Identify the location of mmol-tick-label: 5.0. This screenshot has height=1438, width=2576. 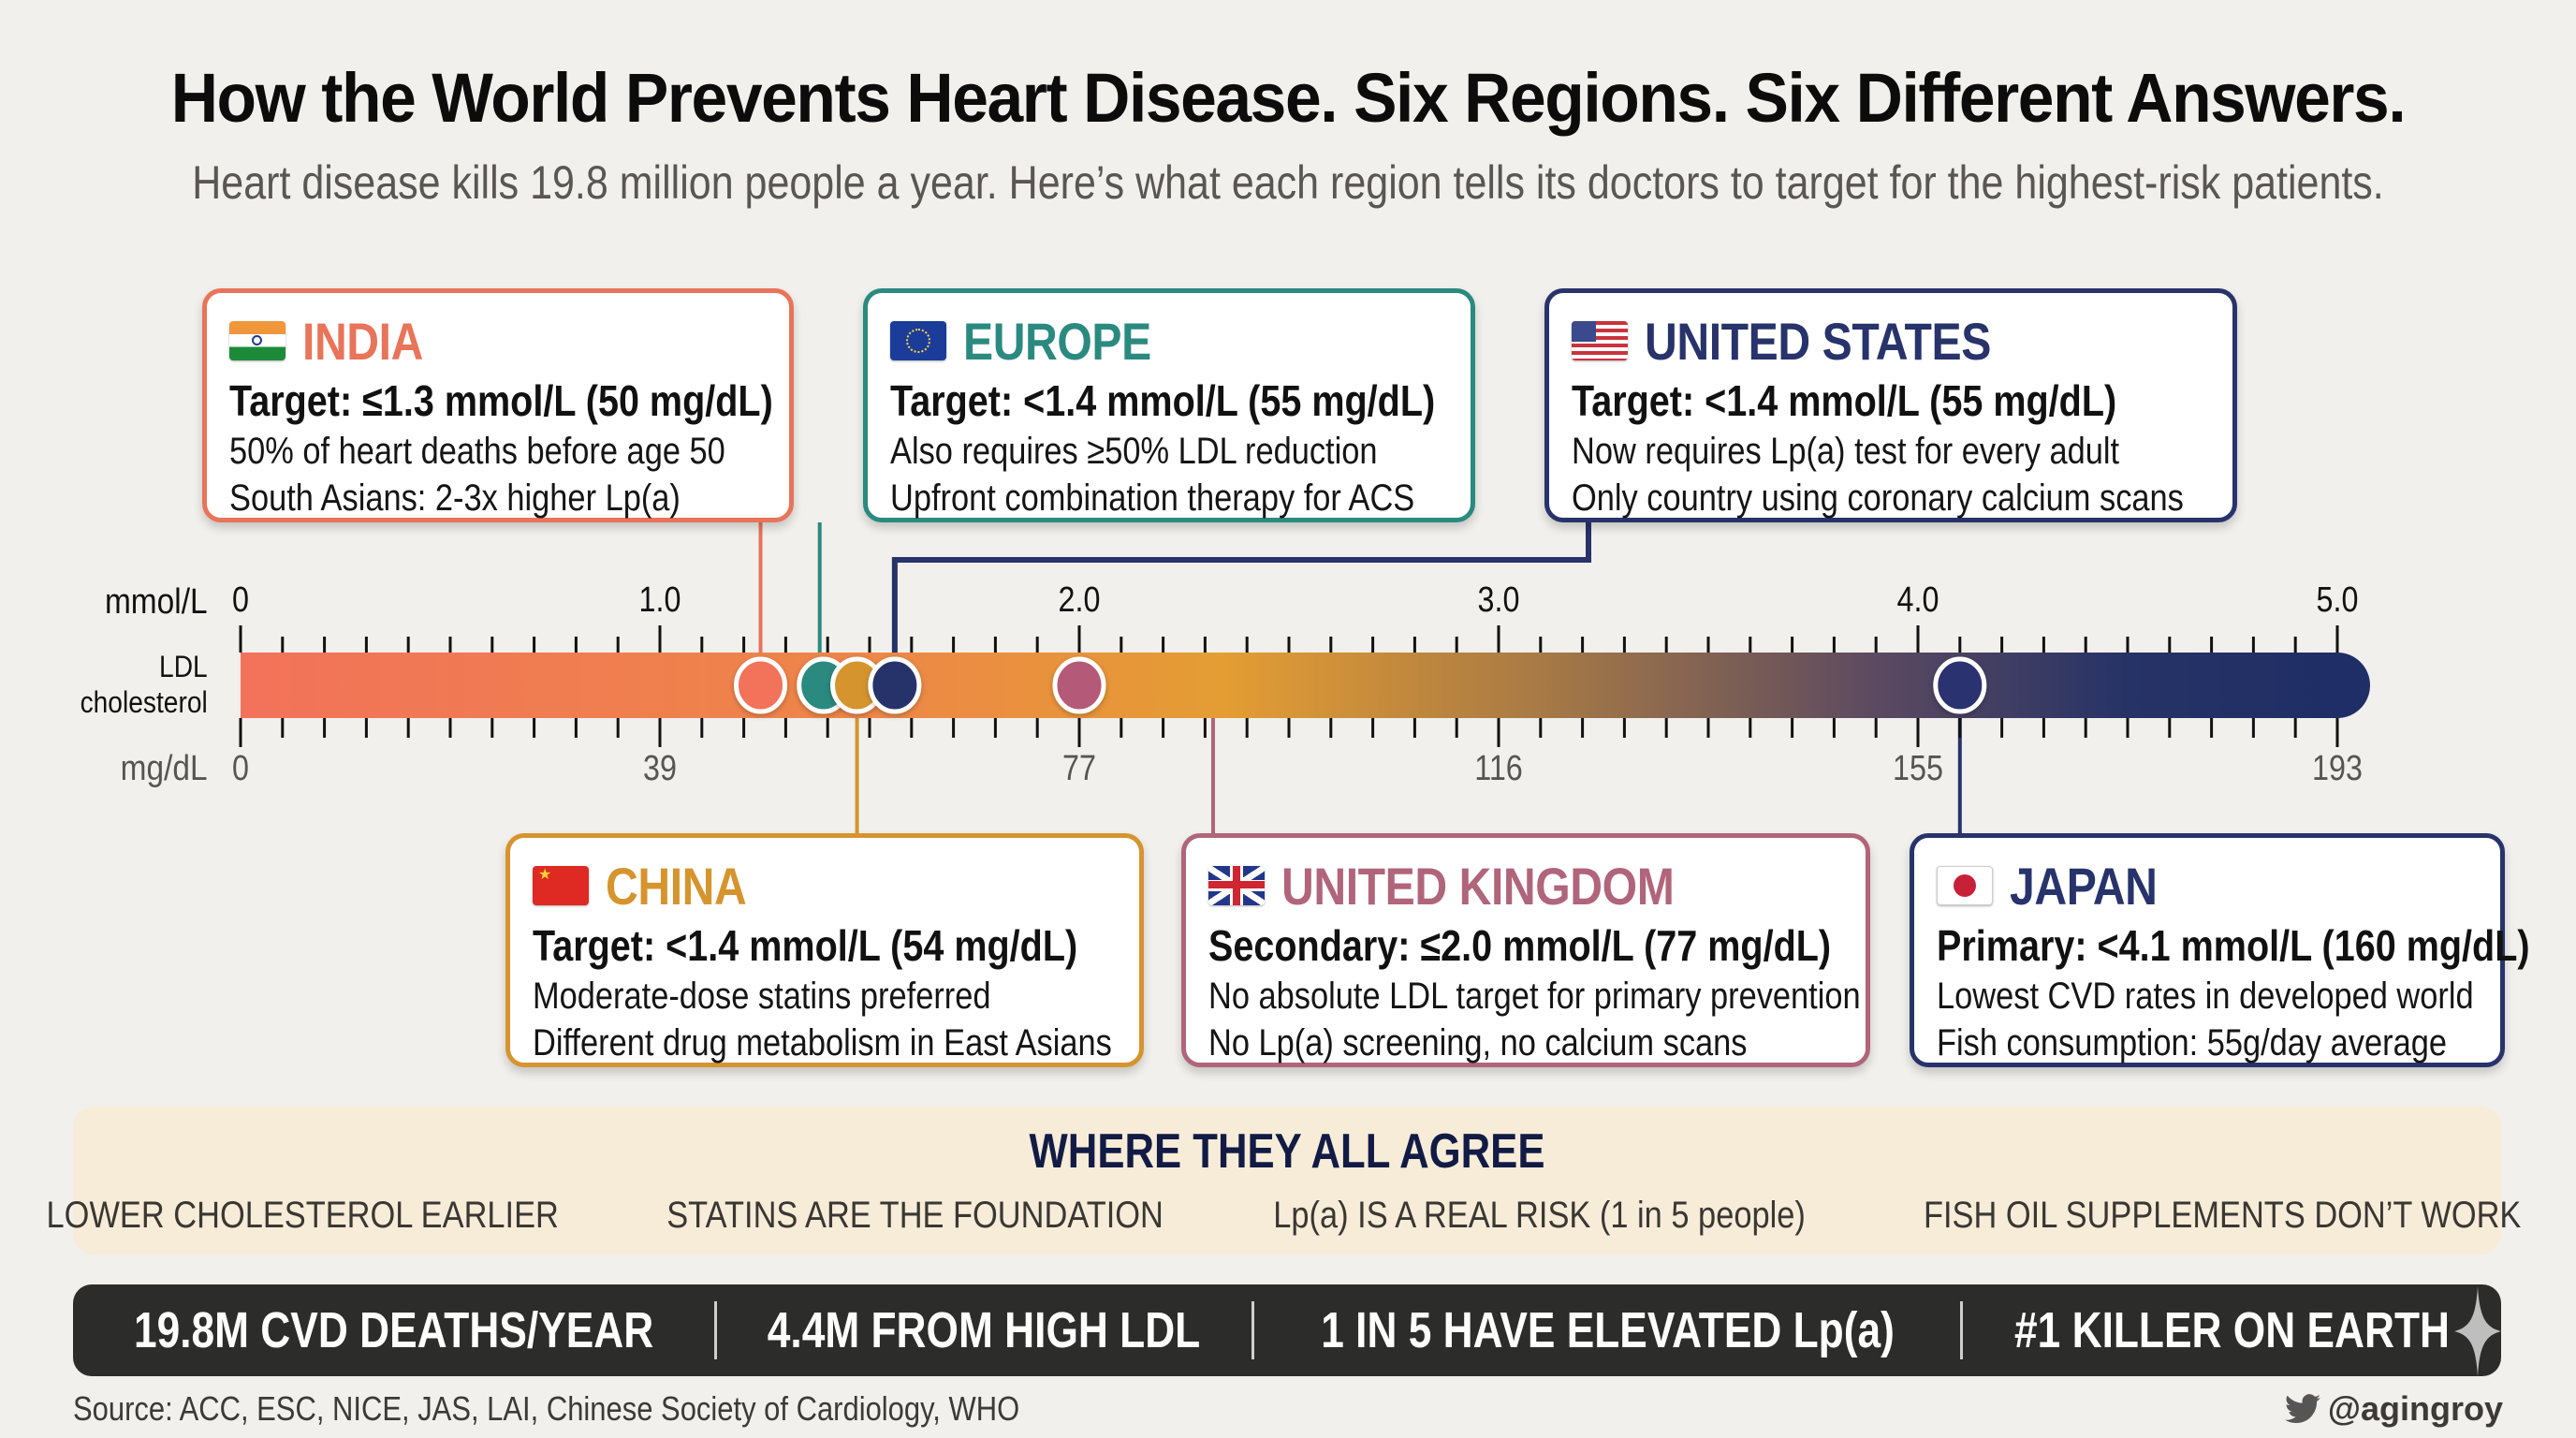
(2337, 600).